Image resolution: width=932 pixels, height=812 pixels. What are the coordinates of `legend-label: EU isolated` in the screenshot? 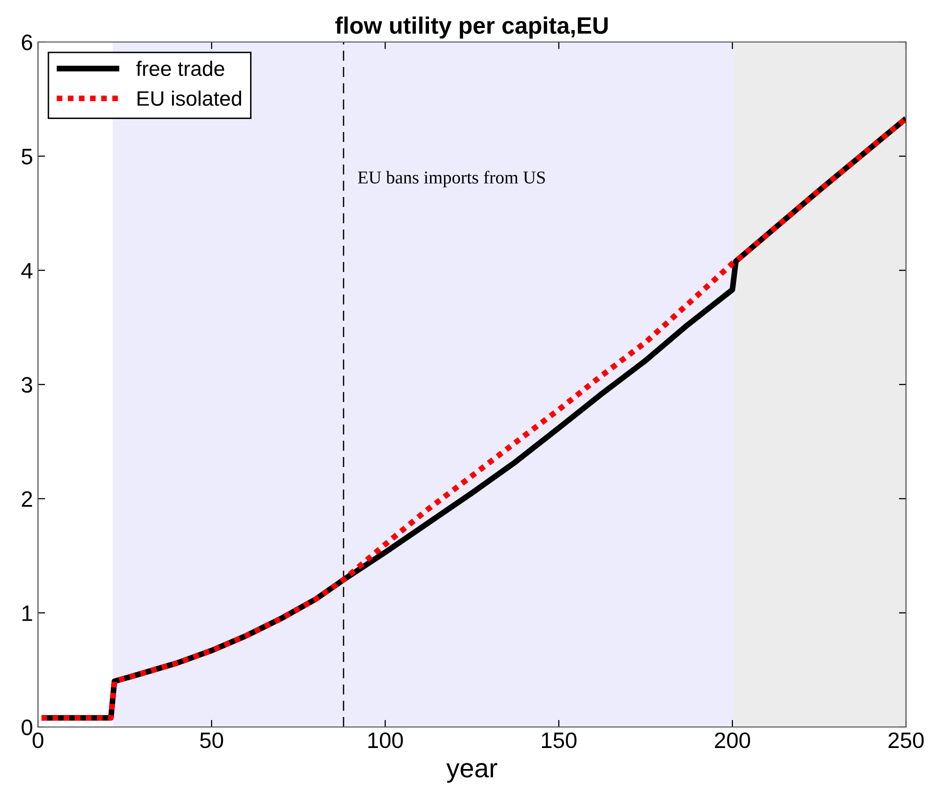 It's located at (190, 98).